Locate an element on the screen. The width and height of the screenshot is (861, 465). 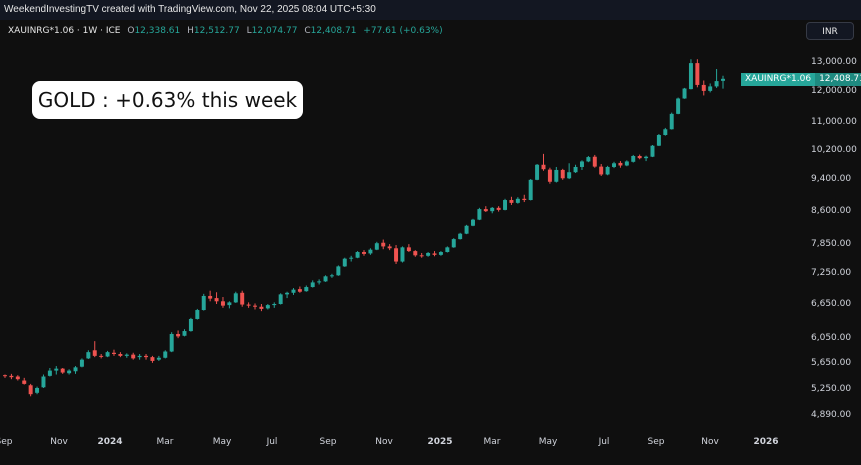
close-label: C is located at coordinates (307, 31).